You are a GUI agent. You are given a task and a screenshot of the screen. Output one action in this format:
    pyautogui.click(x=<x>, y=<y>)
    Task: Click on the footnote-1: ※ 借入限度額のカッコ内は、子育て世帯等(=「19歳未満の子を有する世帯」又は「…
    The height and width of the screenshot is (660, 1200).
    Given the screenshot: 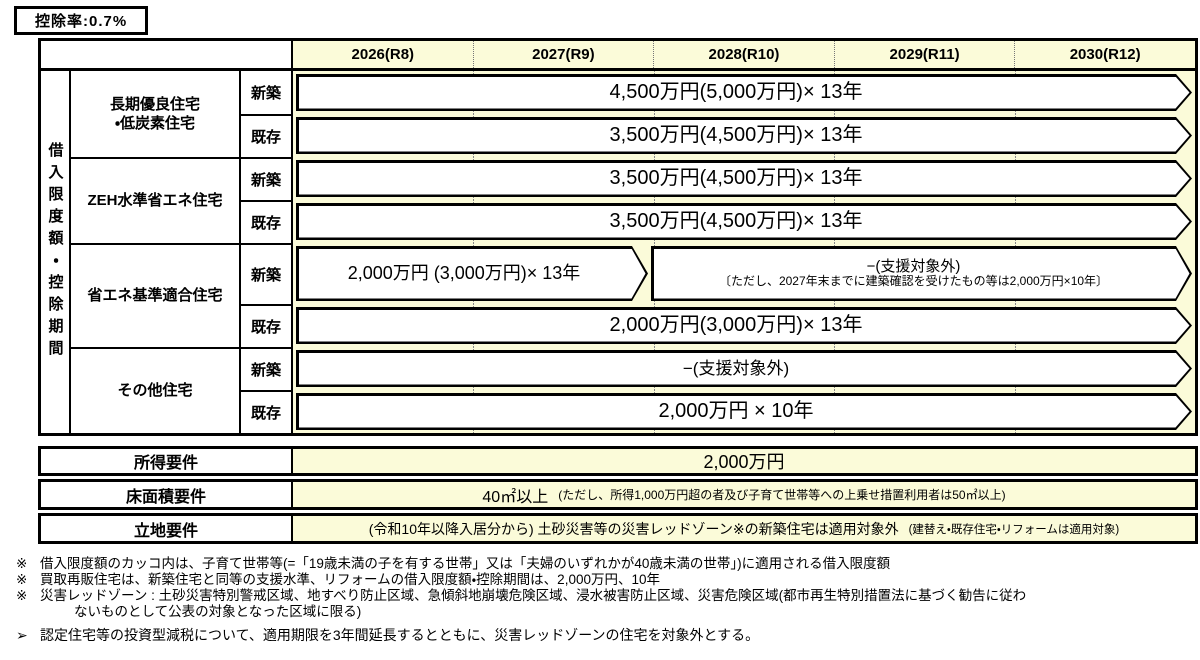 What is the action you would take?
    pyautogui.click(x=603, y=564)
    